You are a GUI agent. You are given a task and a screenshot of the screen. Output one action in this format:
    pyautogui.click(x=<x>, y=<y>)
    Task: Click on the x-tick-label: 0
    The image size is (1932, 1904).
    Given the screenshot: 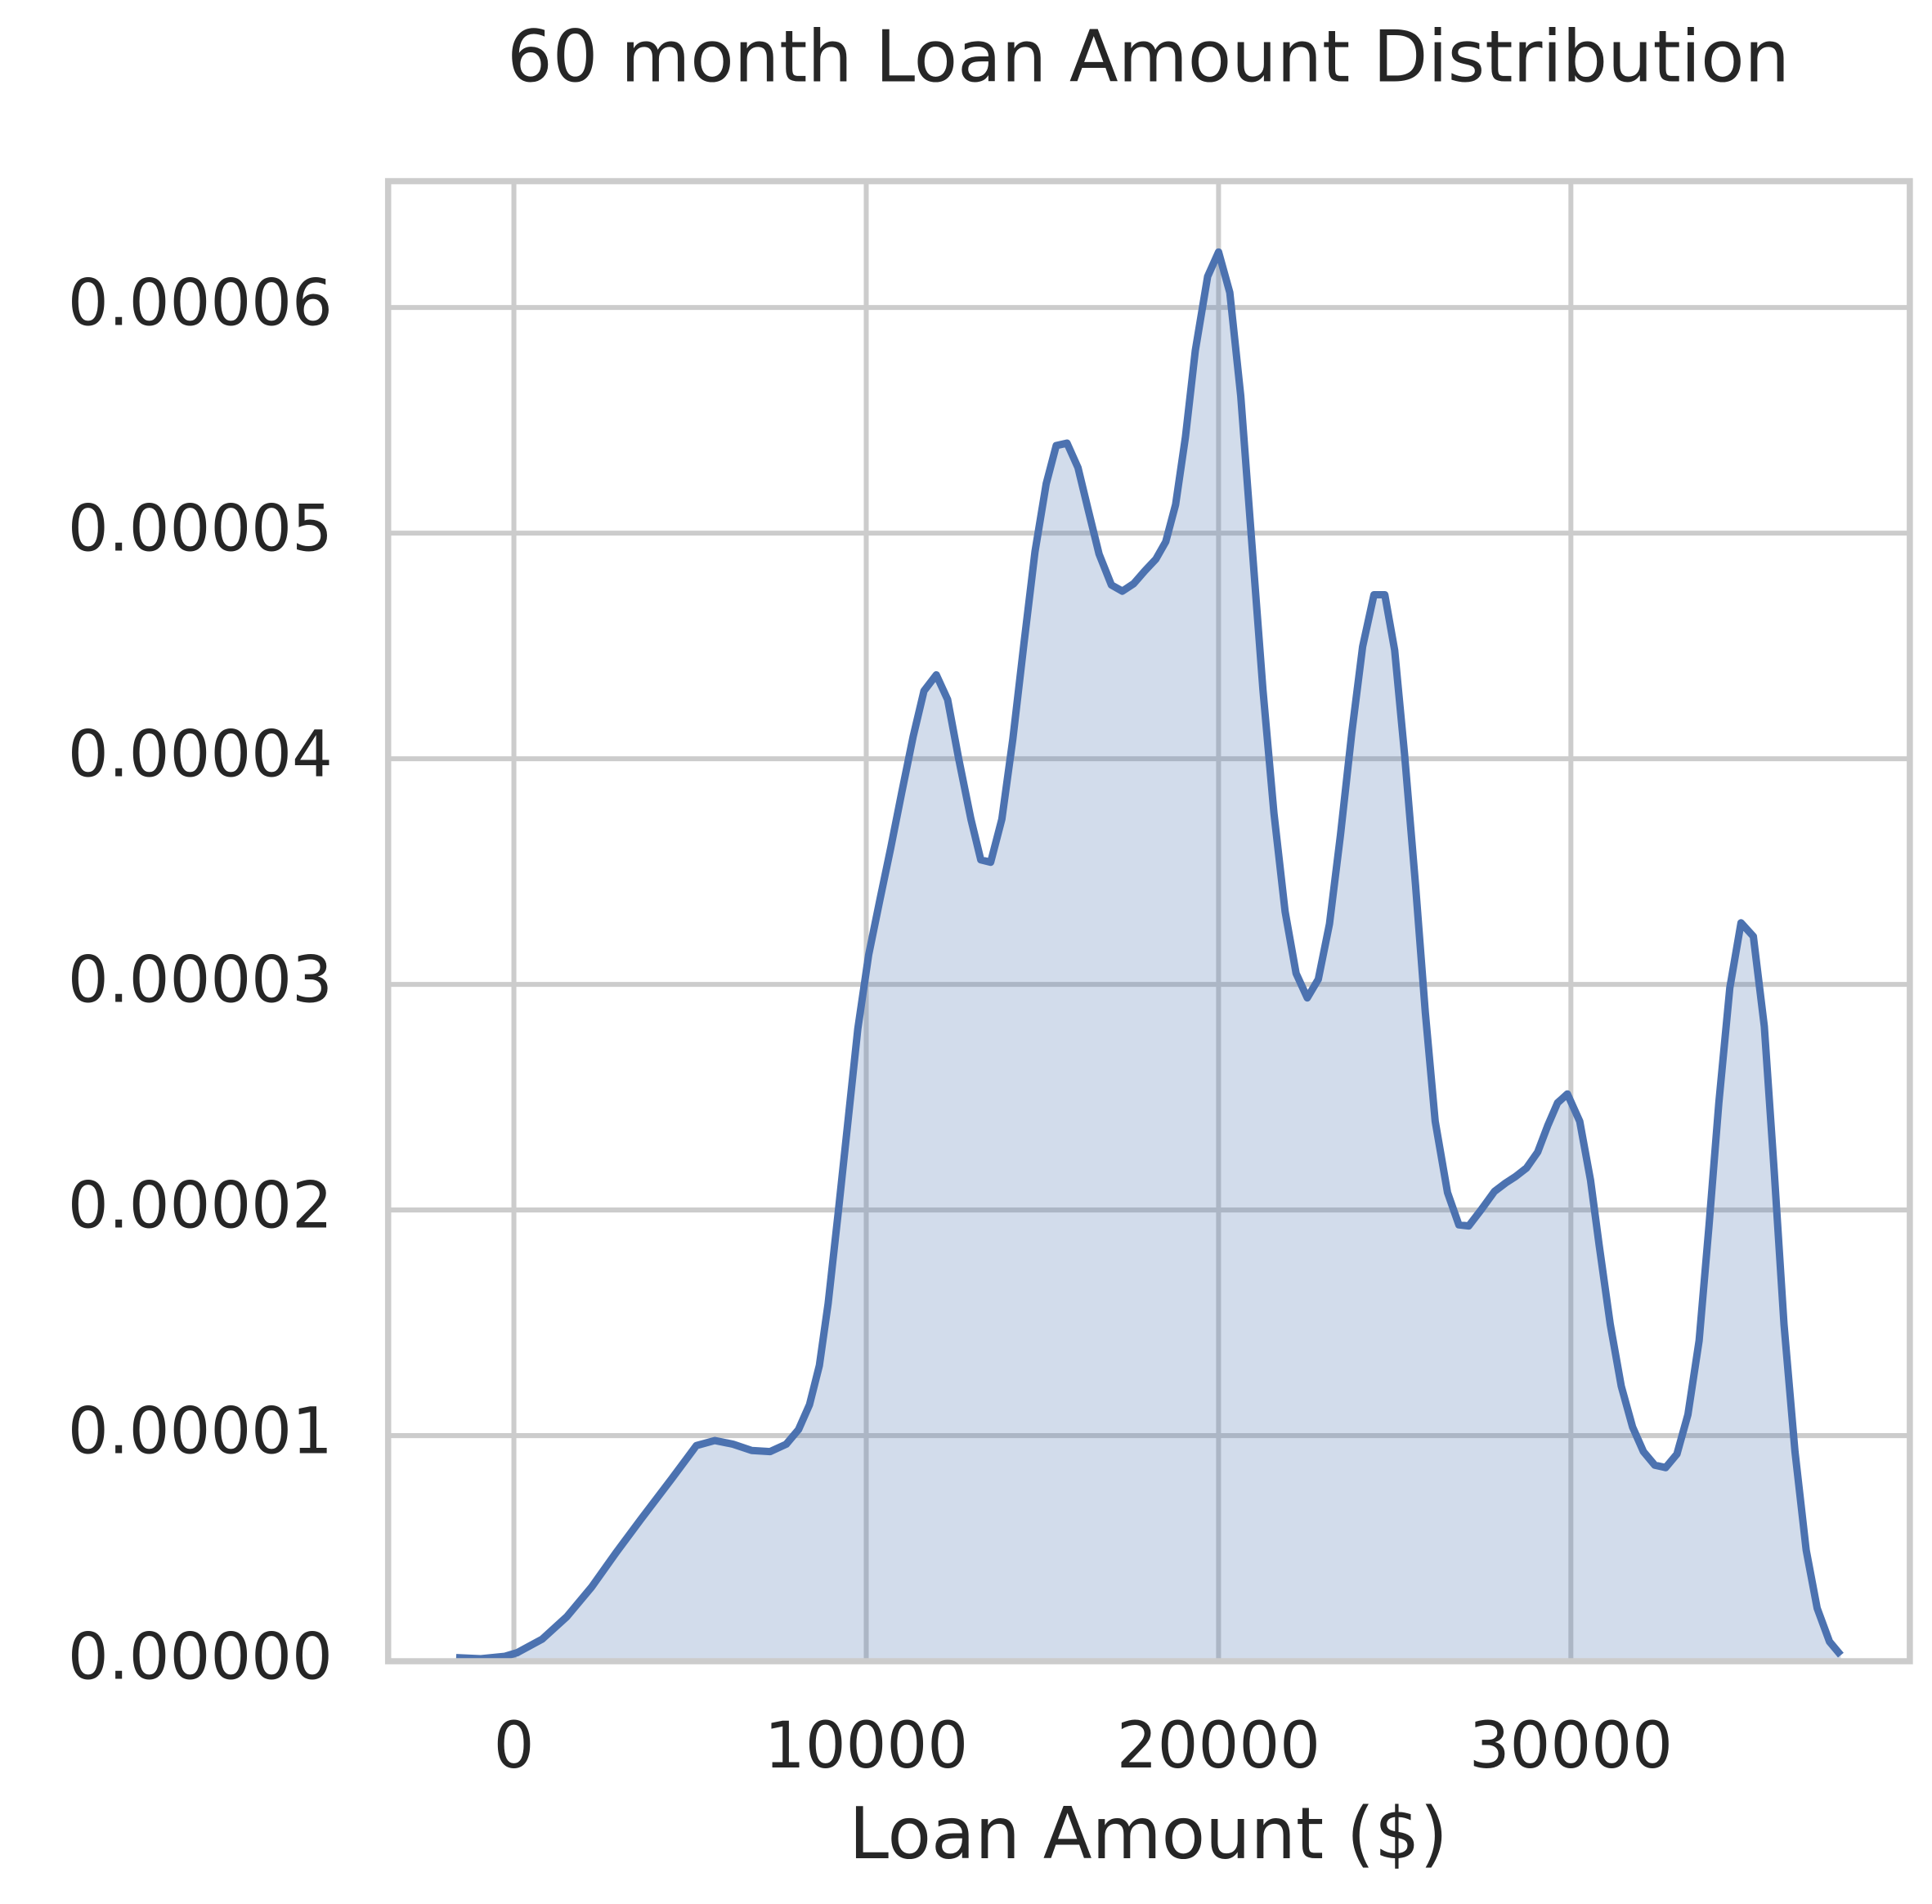 What is the action you would take?
    pyautogui.click(x=514, y=1746)
    